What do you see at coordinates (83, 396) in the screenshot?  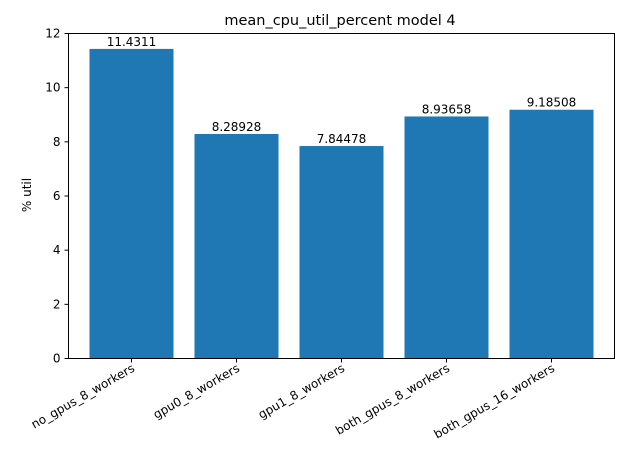 I see `x-tick-label: no_gpus_8_workers` at bounding box center [83, 396].